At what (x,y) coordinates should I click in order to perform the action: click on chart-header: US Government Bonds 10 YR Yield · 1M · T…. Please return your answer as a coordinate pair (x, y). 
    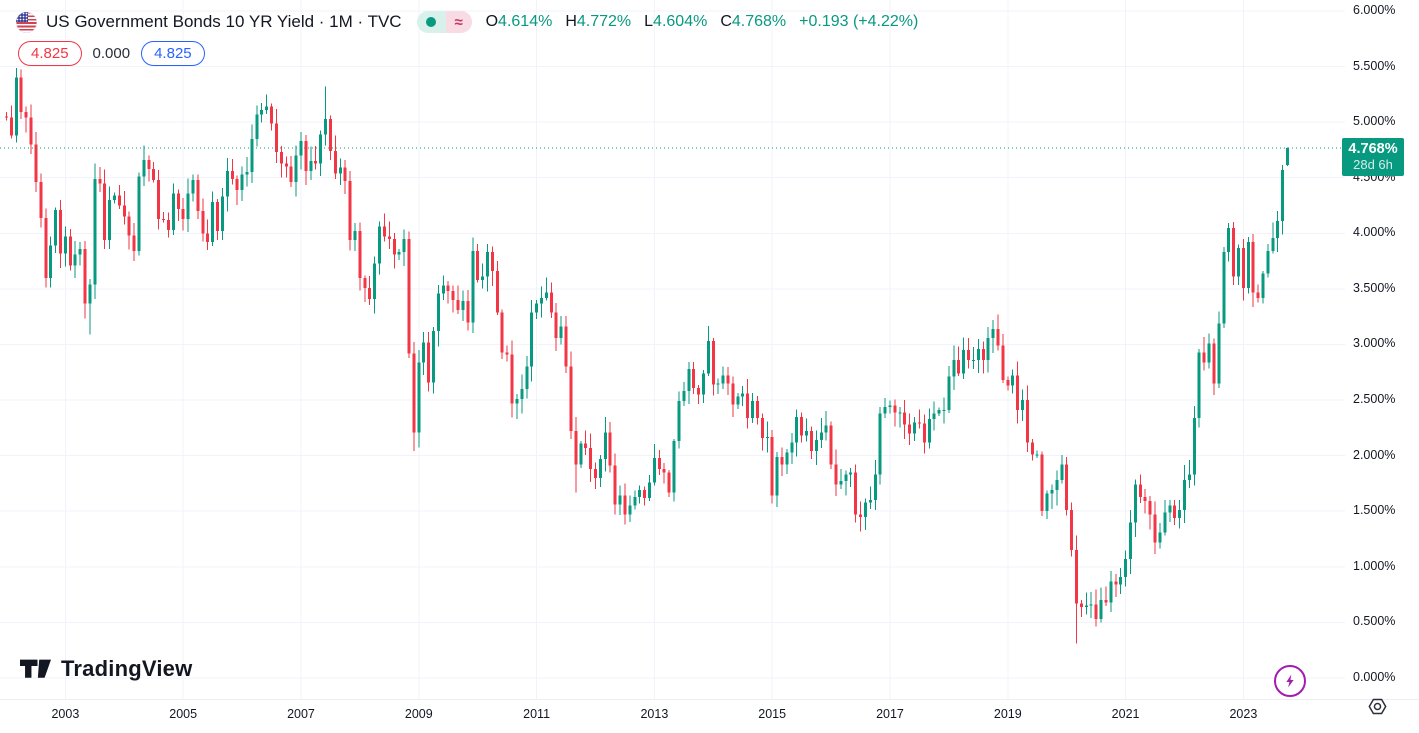
    Looking at the image, I should click on (467, 38).